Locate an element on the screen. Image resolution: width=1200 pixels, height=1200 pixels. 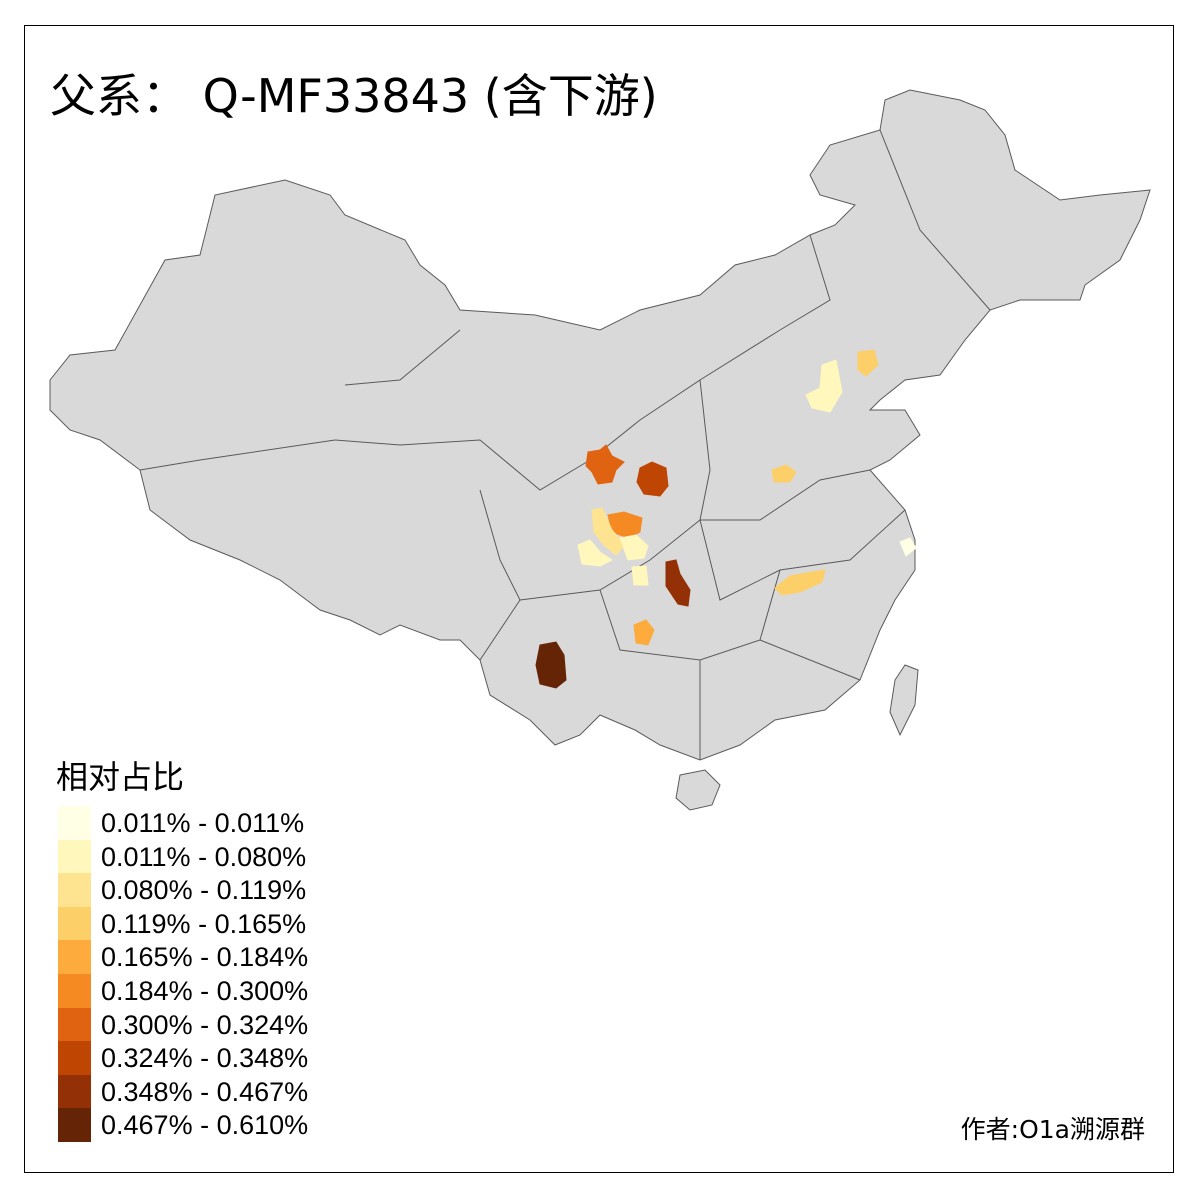
legend-item: 0.348% - 0.467% is located at coordinates (218, 1091).